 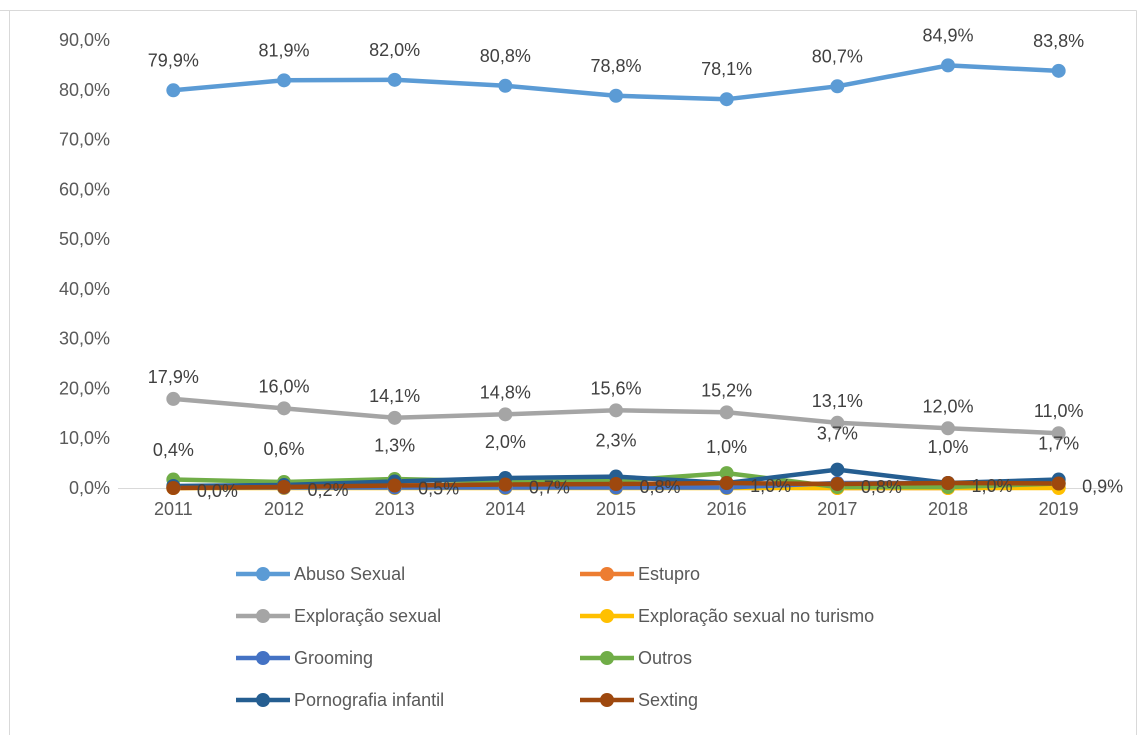 I want to click on y-tick-label: 70,0%, so click(x=84, y=140).